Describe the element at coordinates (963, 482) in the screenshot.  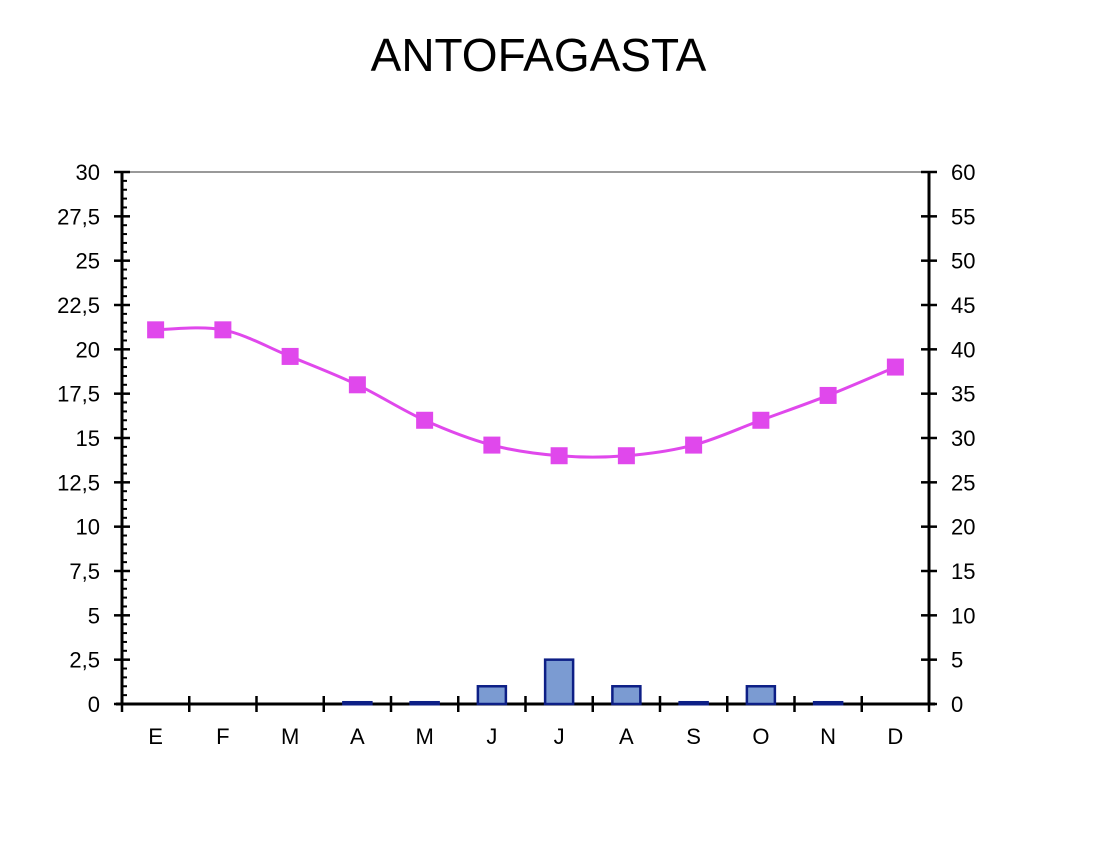
I see `right-tick-label: 25` at that location.